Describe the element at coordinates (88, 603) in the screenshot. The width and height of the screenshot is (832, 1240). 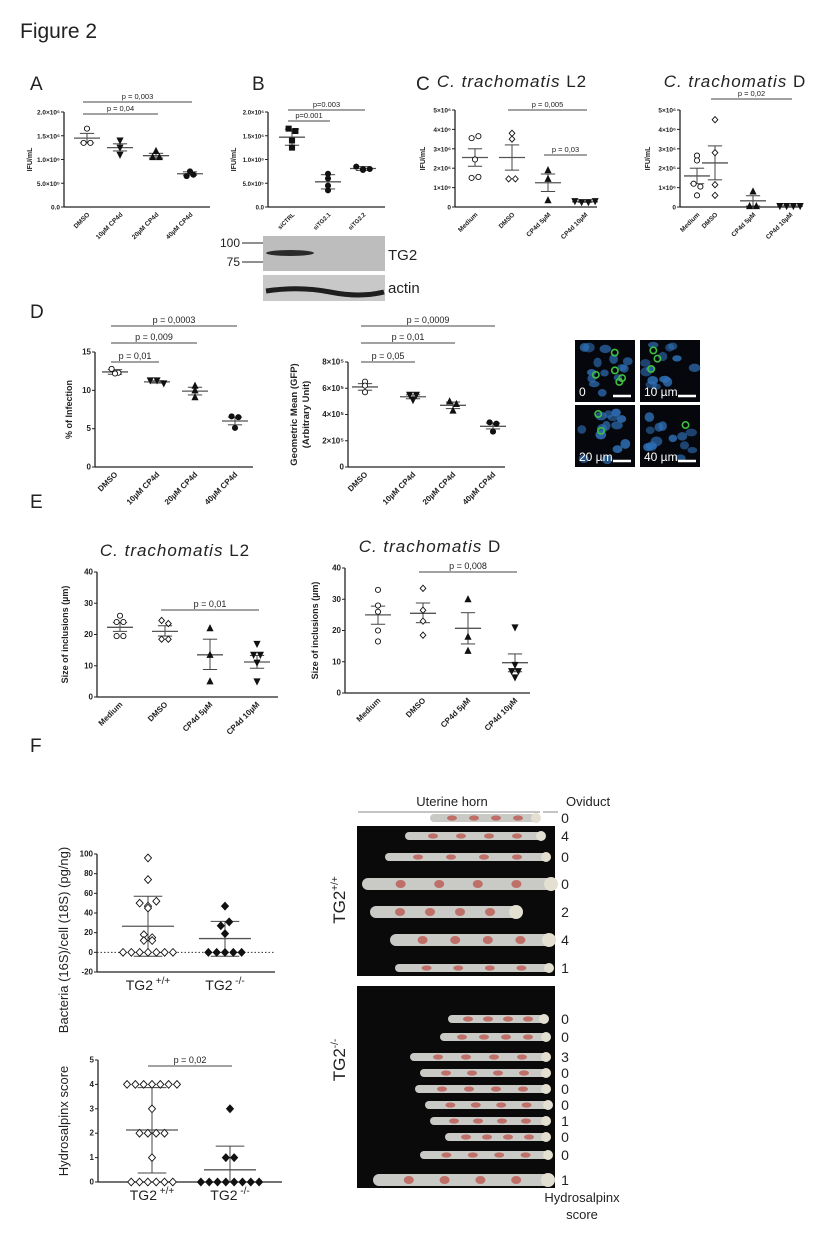
I see `y-tick-label: 30` at that location.